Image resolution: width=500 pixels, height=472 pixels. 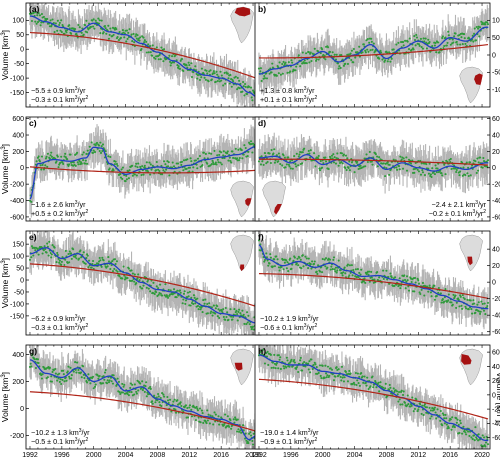 What do you see at coordinates (59, 99) in the screenshot?
I see `rate-annotation: −0.3 ± 0.1 km3/yr2` at bounding box center [59, 99].